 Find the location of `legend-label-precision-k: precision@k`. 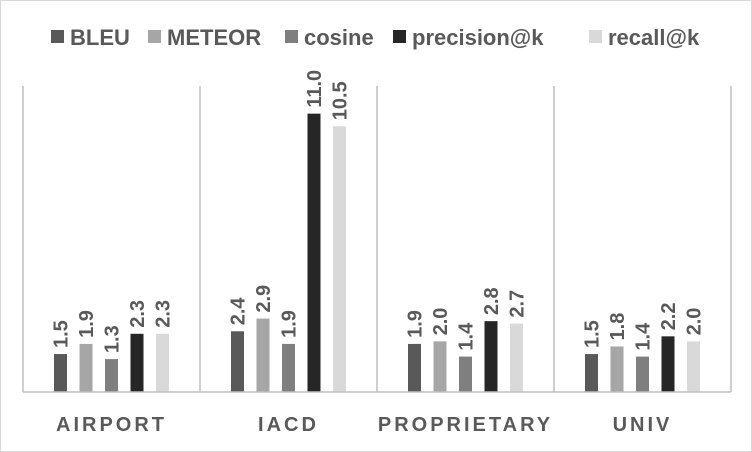

legend-label-precision-k: precision@k is located at coordinates (478, 37).